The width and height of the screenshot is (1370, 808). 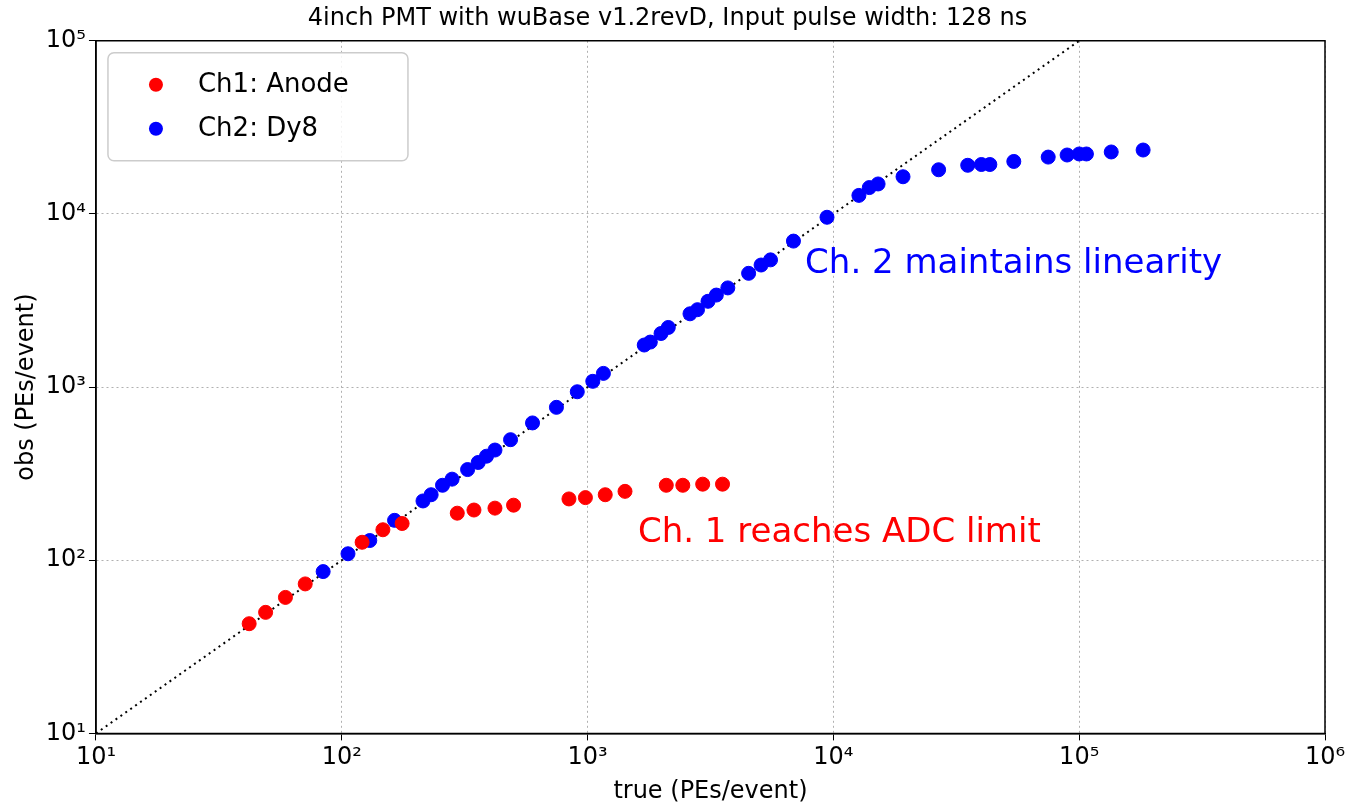 What do you see at coordinates (65, 212) in the screenshot?
I see `y-tick-label: 10⁴` at bounding box center [65, 212].